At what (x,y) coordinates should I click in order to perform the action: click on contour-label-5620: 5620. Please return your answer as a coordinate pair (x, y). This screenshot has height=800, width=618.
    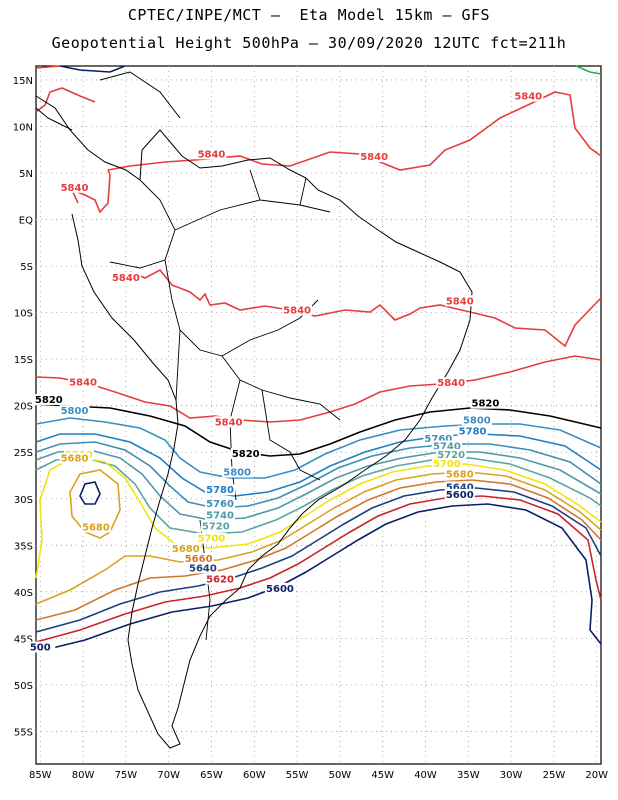
    Looking at the image, I should click on (220, 580).